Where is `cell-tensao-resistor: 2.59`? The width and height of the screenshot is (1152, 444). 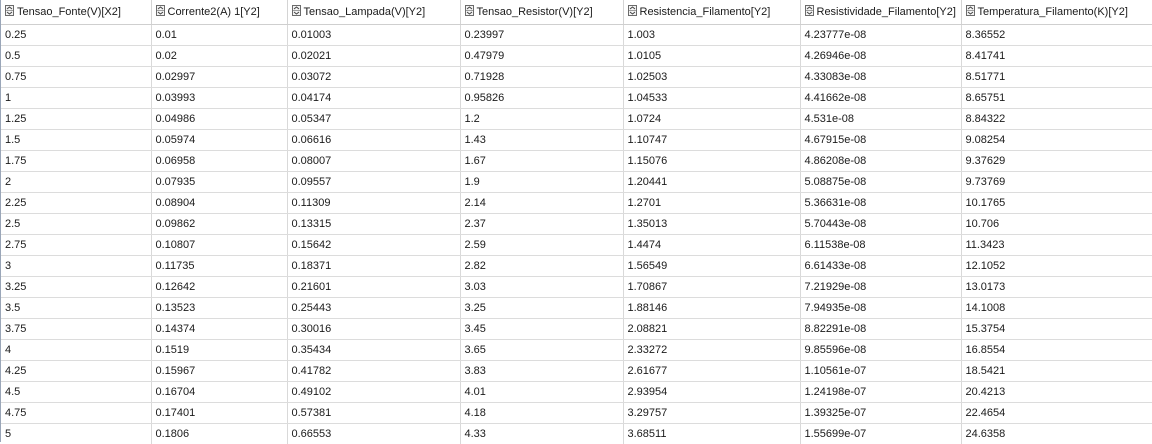
cell-tensao-resistor: 2.59 is located at coordinates (542, 245).